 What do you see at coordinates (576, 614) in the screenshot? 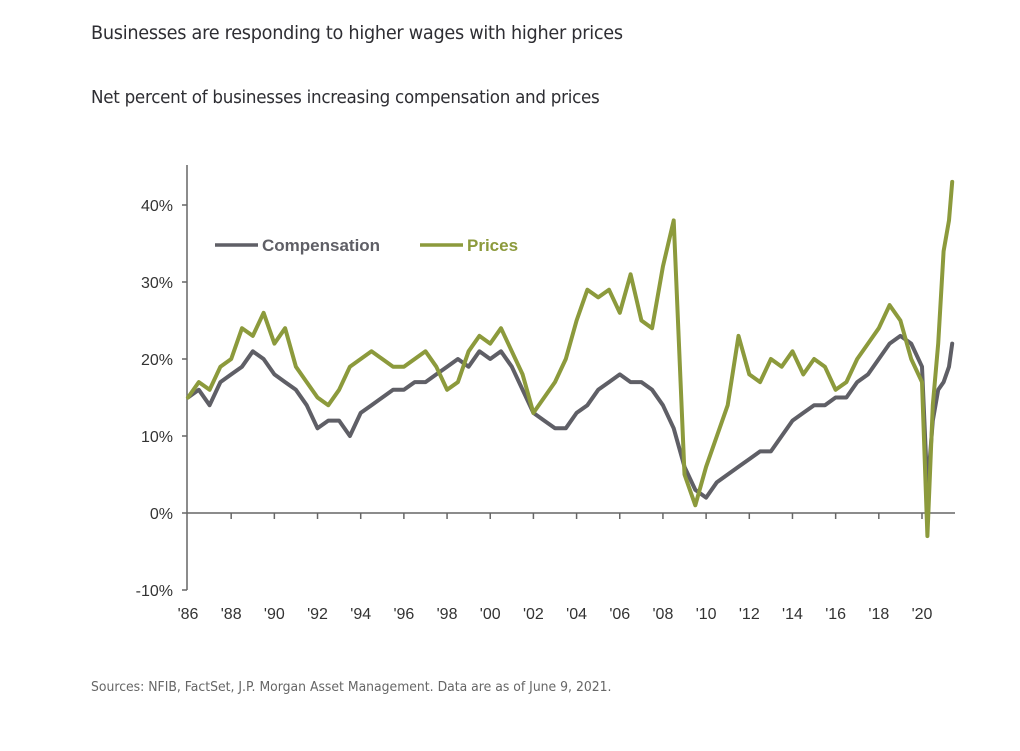
I see `x-tick-label: '04` at bounding box center [576, 614].